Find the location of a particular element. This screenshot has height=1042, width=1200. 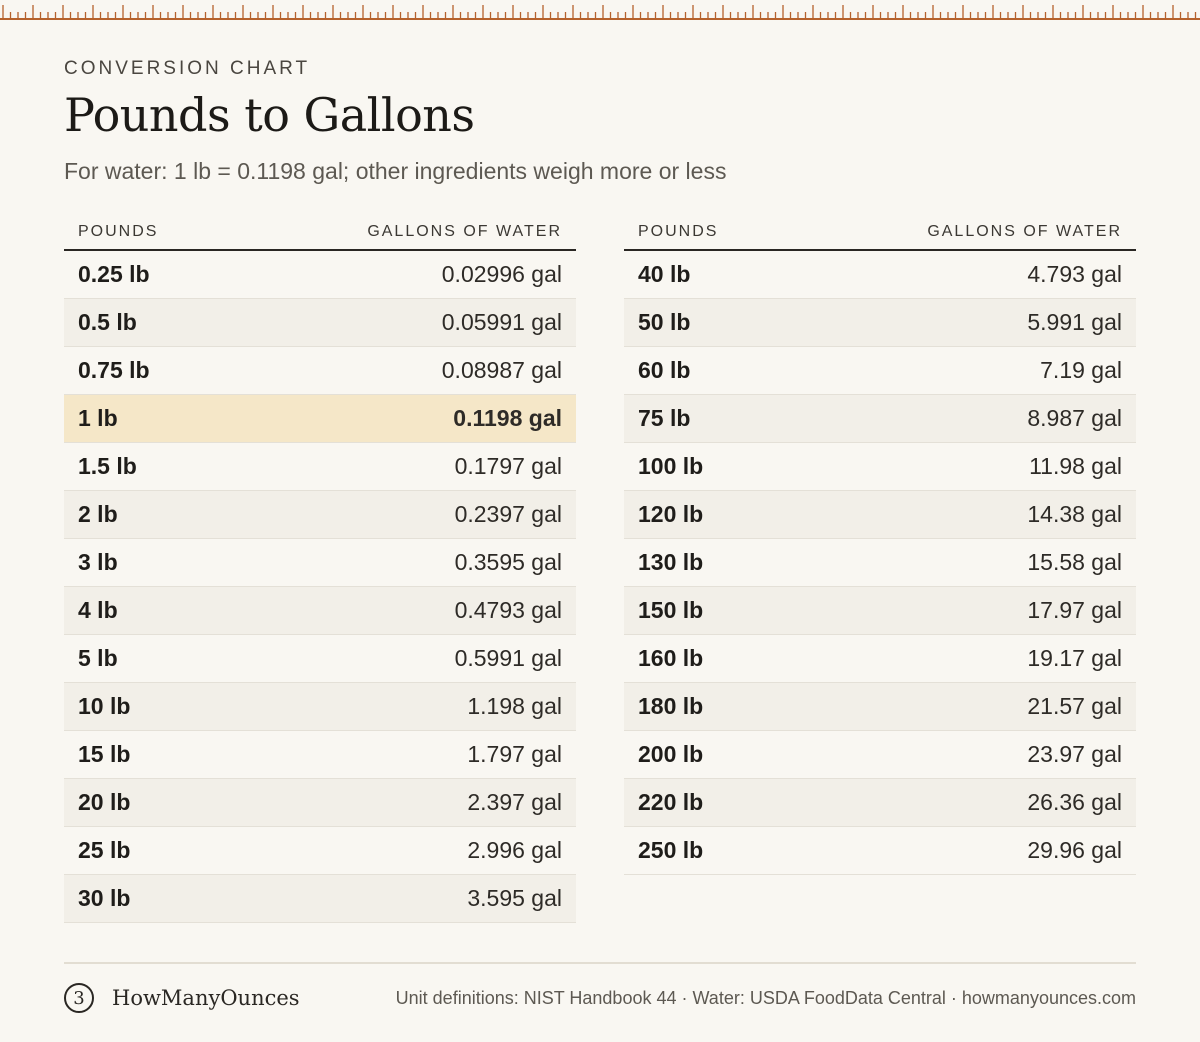

gallons-cell: 7.19 gal is located at coordinates (1081, 370).